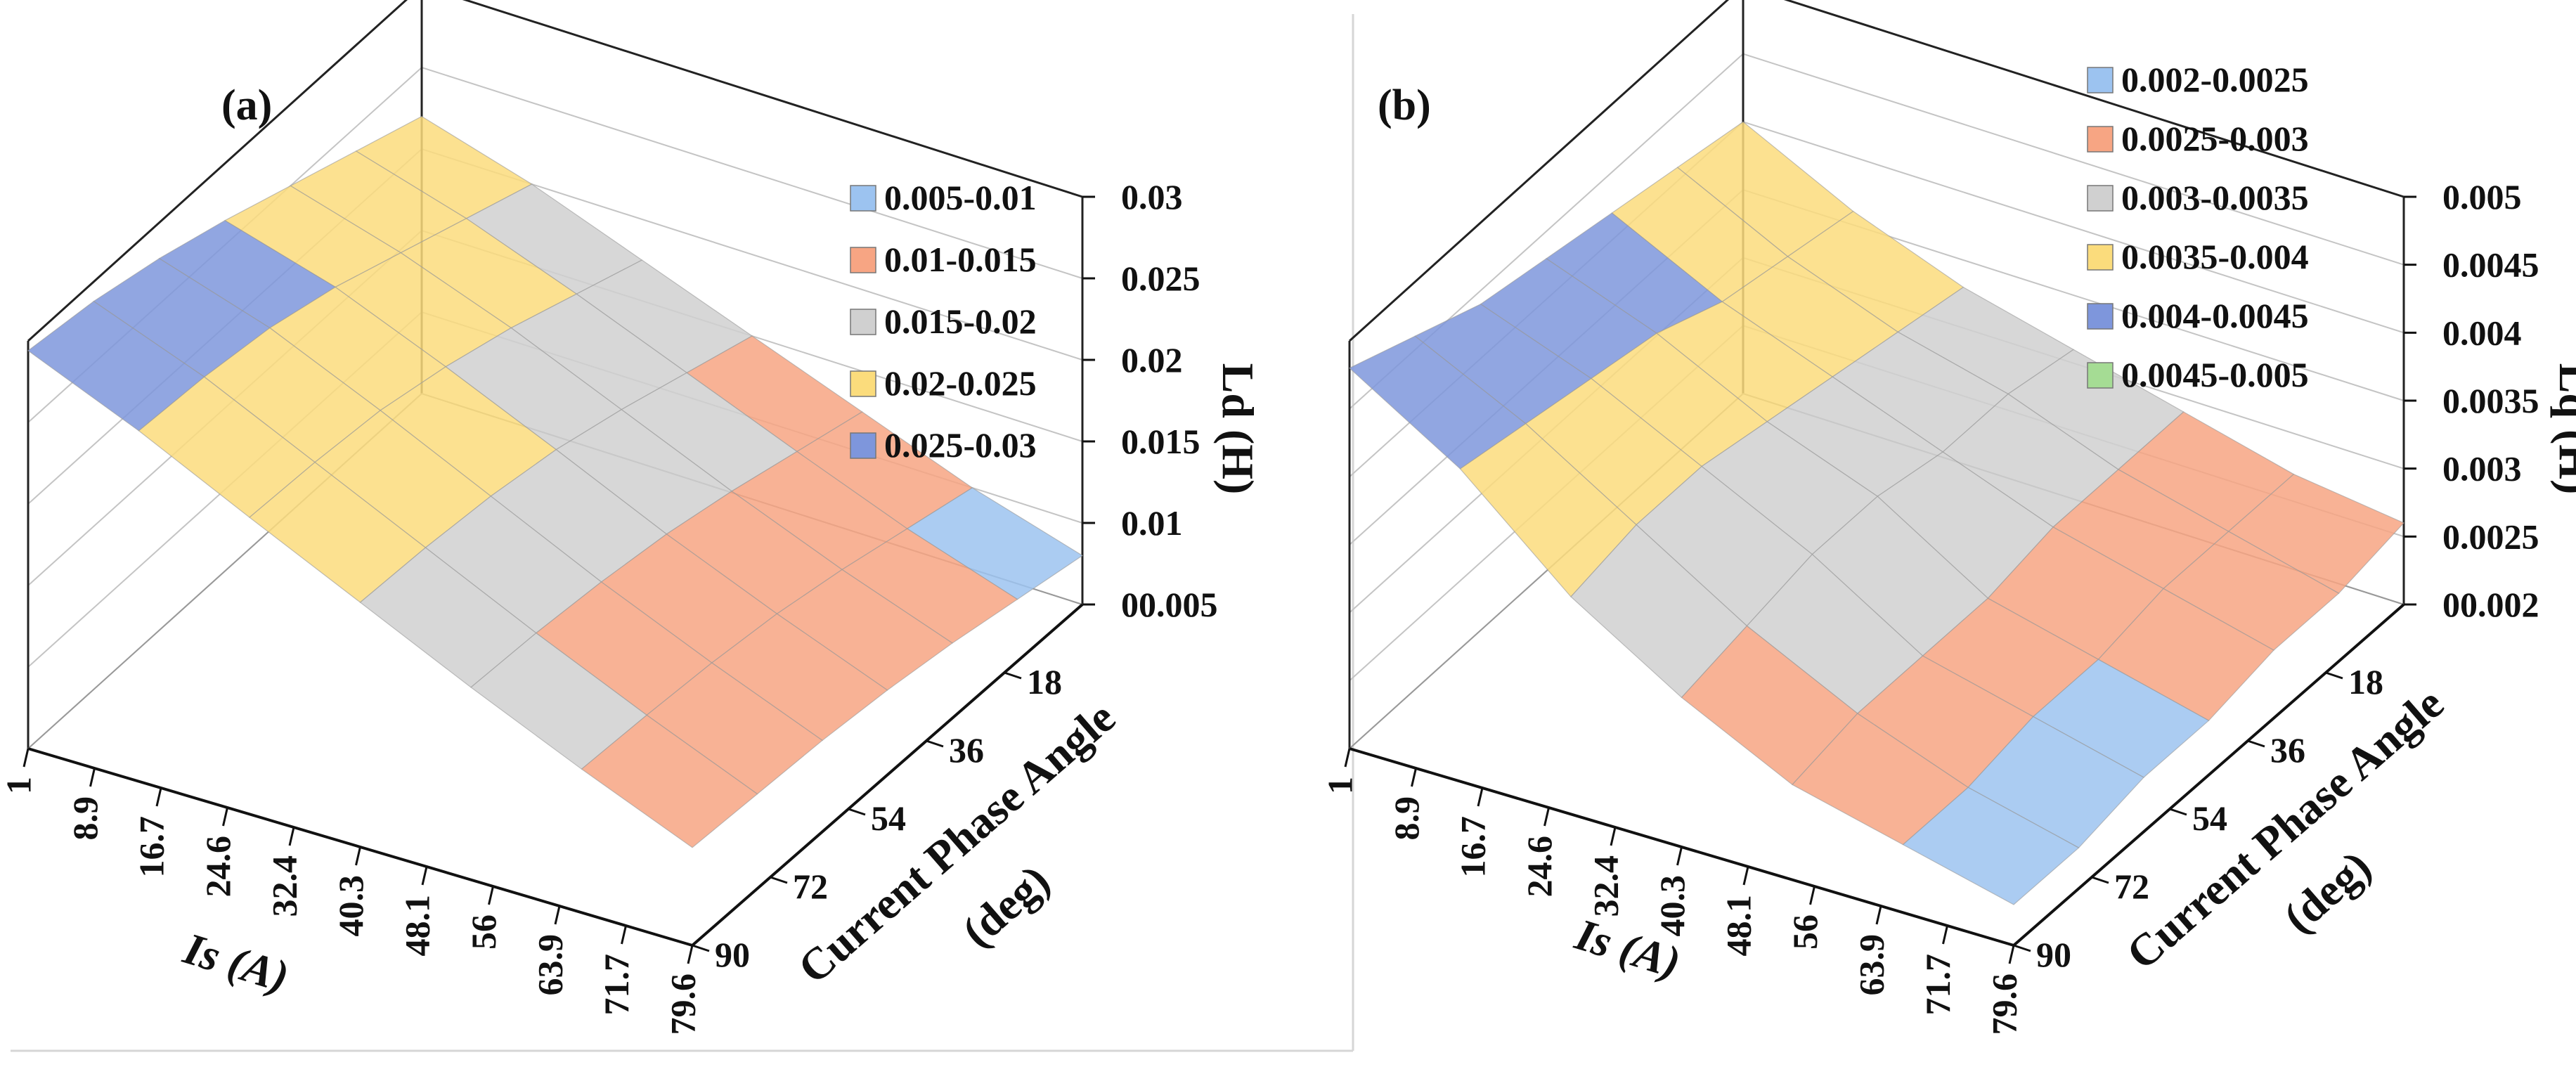 The width and height of the screenshot is (2576, 1074). What do you see at coordinates (2215, 197) in the screenshot?
I see `legend-label: 0.003-0.0035` at bounding box center [2215, 197].